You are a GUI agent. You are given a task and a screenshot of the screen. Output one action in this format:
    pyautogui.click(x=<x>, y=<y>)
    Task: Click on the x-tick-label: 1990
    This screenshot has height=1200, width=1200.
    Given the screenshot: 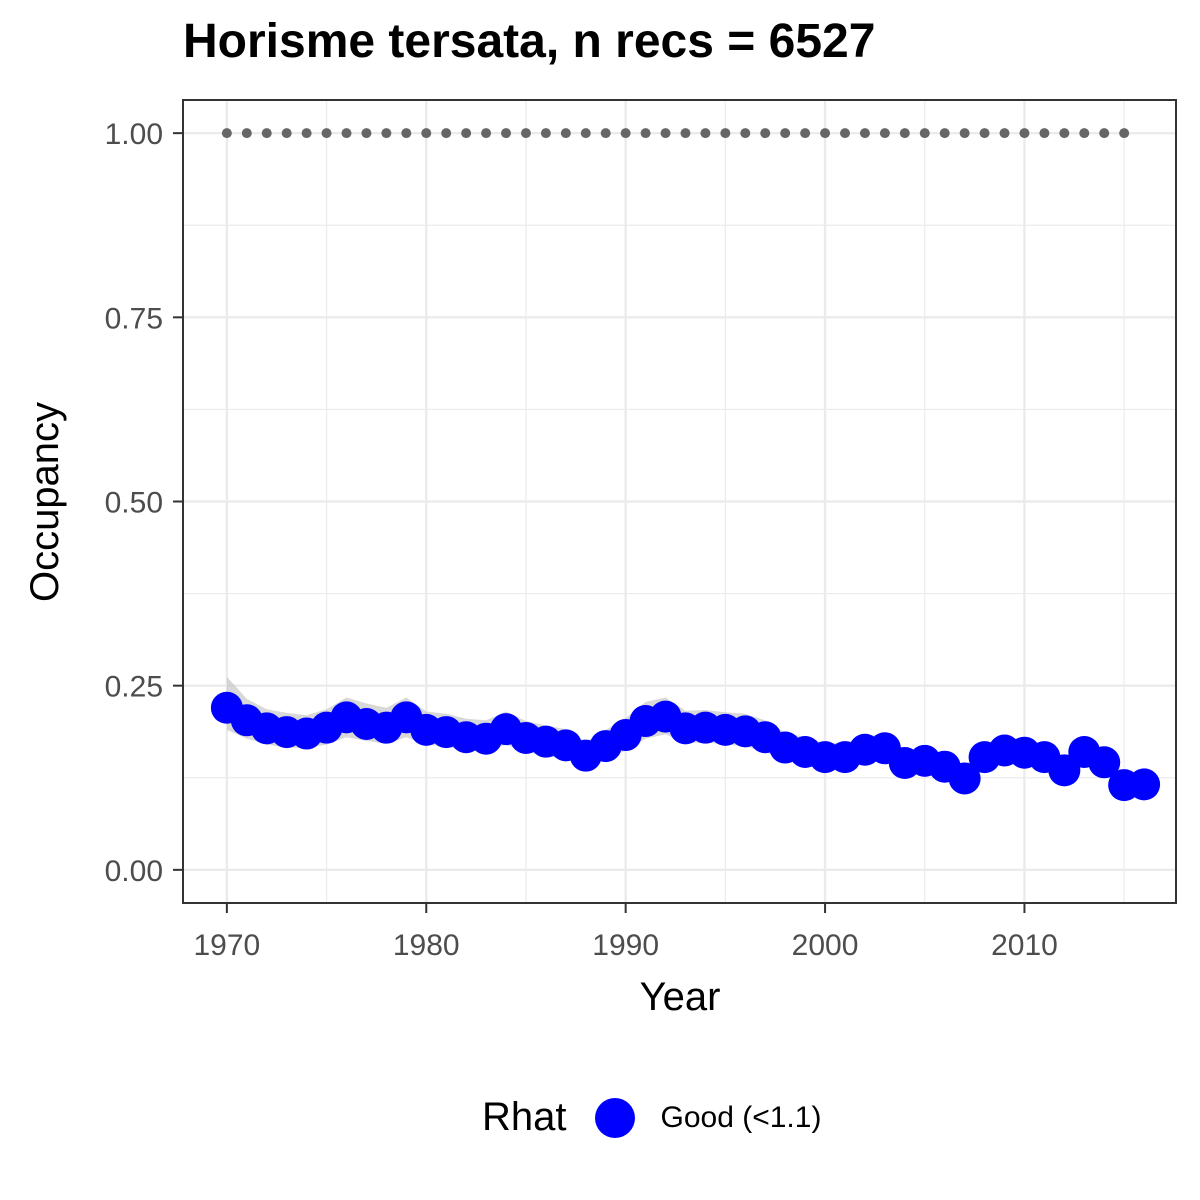 What is the action you would take?
    pyautogui.click(x=625, y=945)
    